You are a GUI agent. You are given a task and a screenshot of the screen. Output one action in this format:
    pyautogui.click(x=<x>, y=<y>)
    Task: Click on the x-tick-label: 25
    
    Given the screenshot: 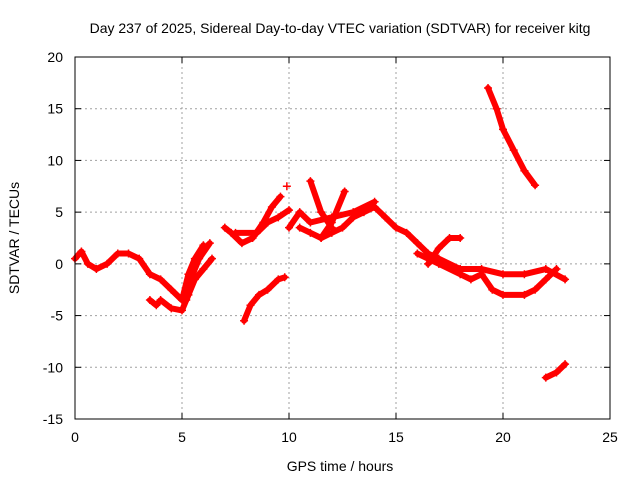 What is the action you would take?
    pyautogui.click(x=610, y=437)
    